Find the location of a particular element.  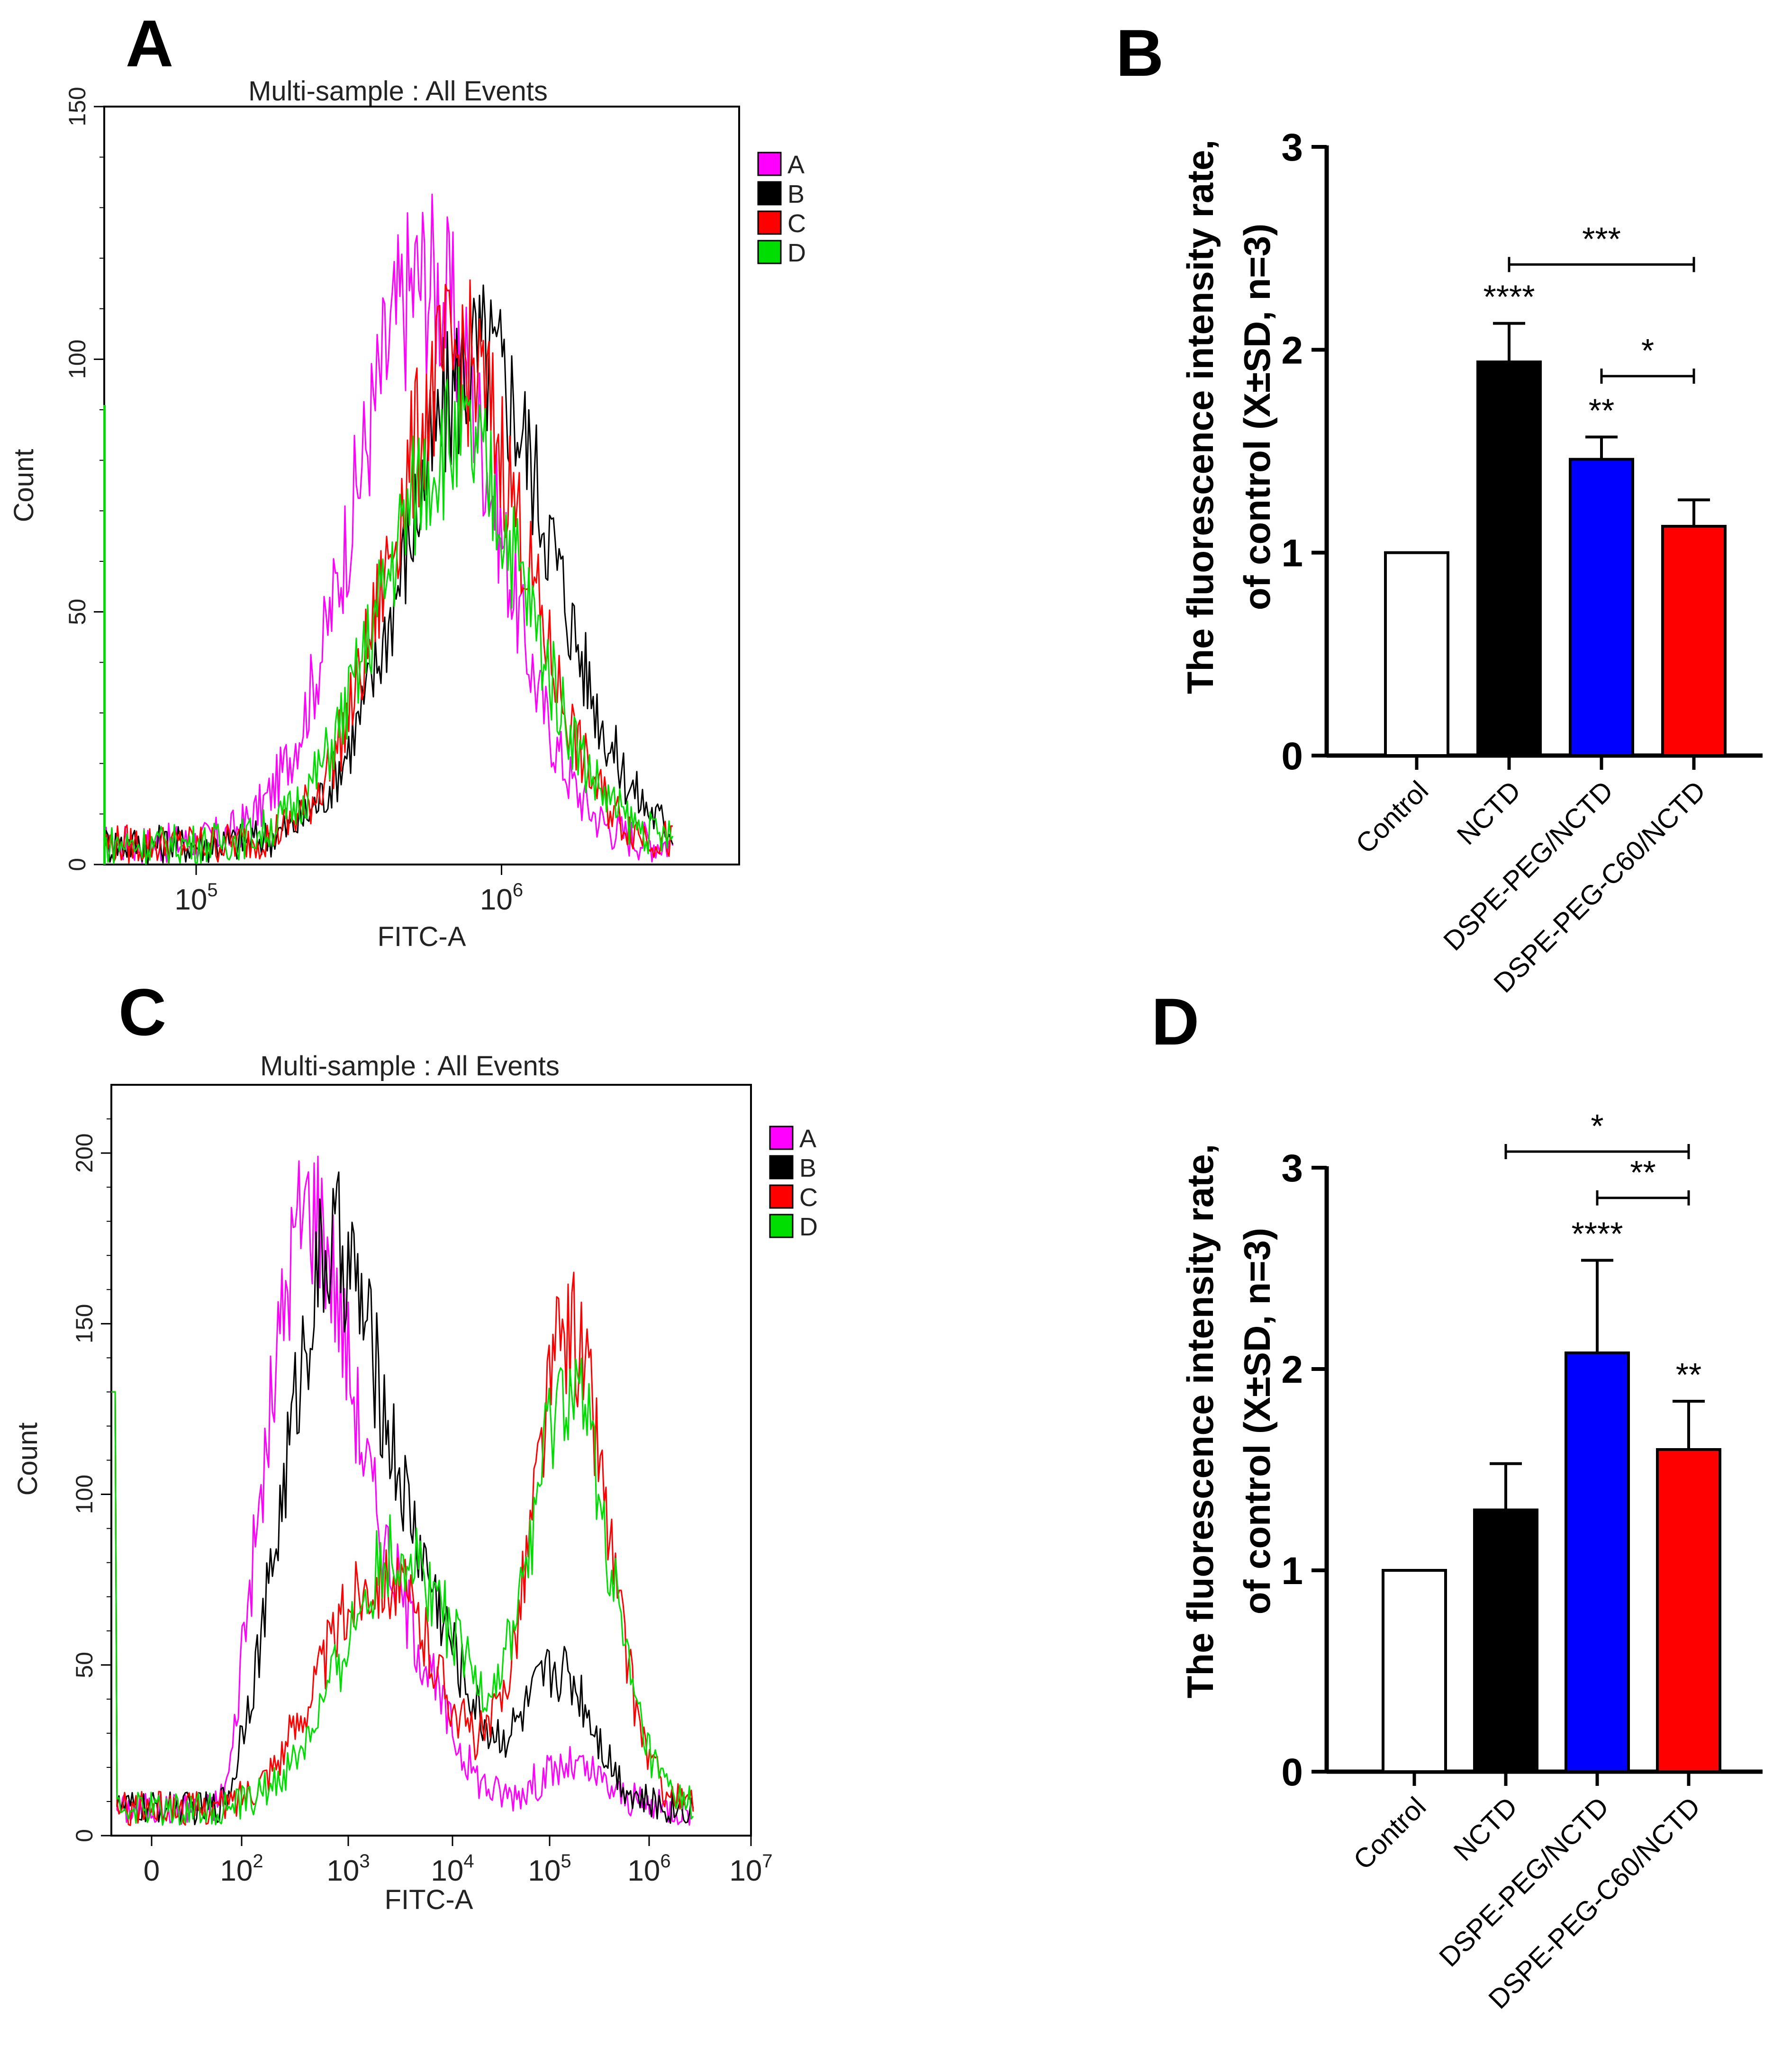

x-tick-label: 10² is located at coordinates (241, 1869).